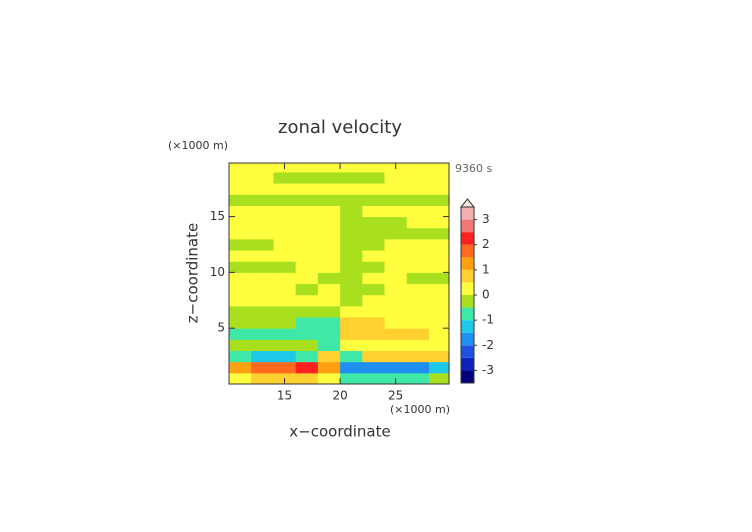 This screenshot has height=532, width=752. What do you see at coordinates (395, 396) in the screenshot?
I see `x-tick-label: 25` at bounding box center [395, 396].